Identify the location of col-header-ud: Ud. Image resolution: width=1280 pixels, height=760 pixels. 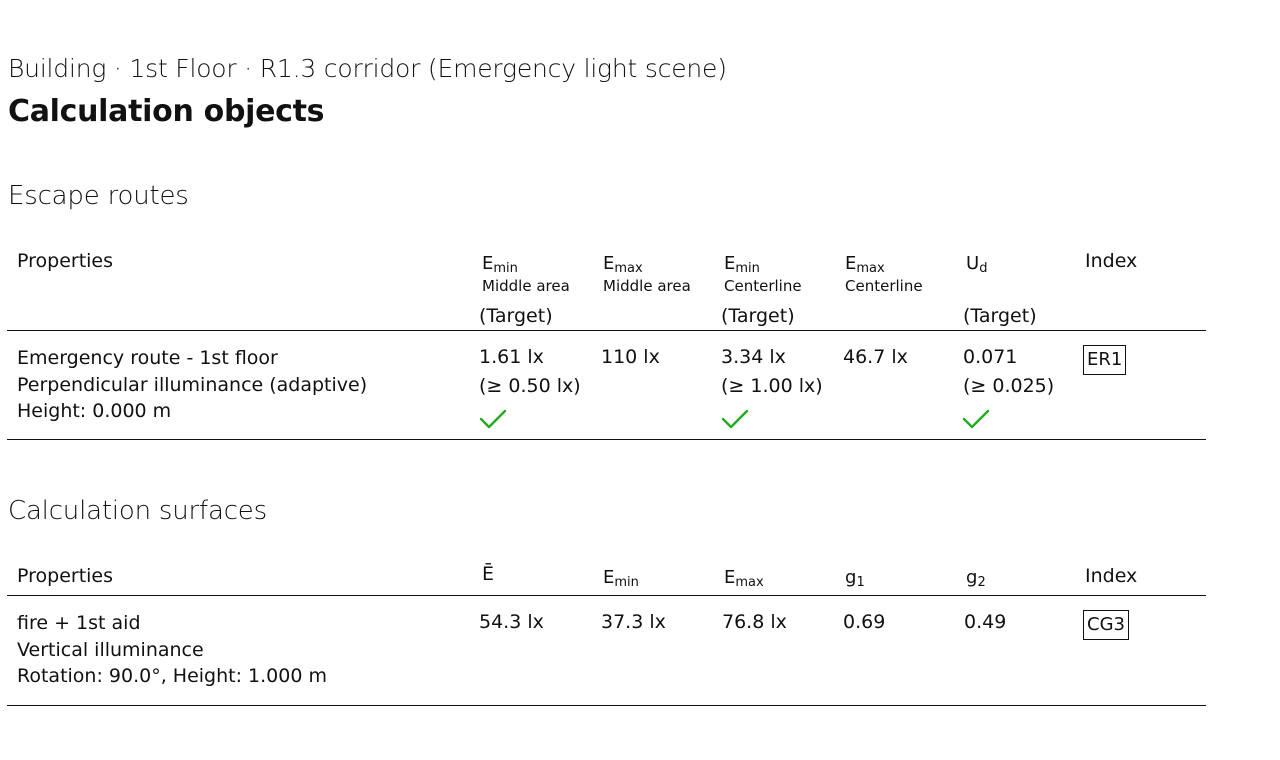
(977, 264).